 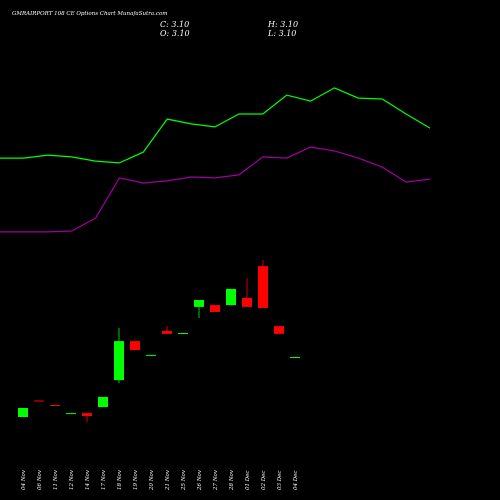 I want to click on x-tick-label: 12 Nov, so click(x=72, y=479).